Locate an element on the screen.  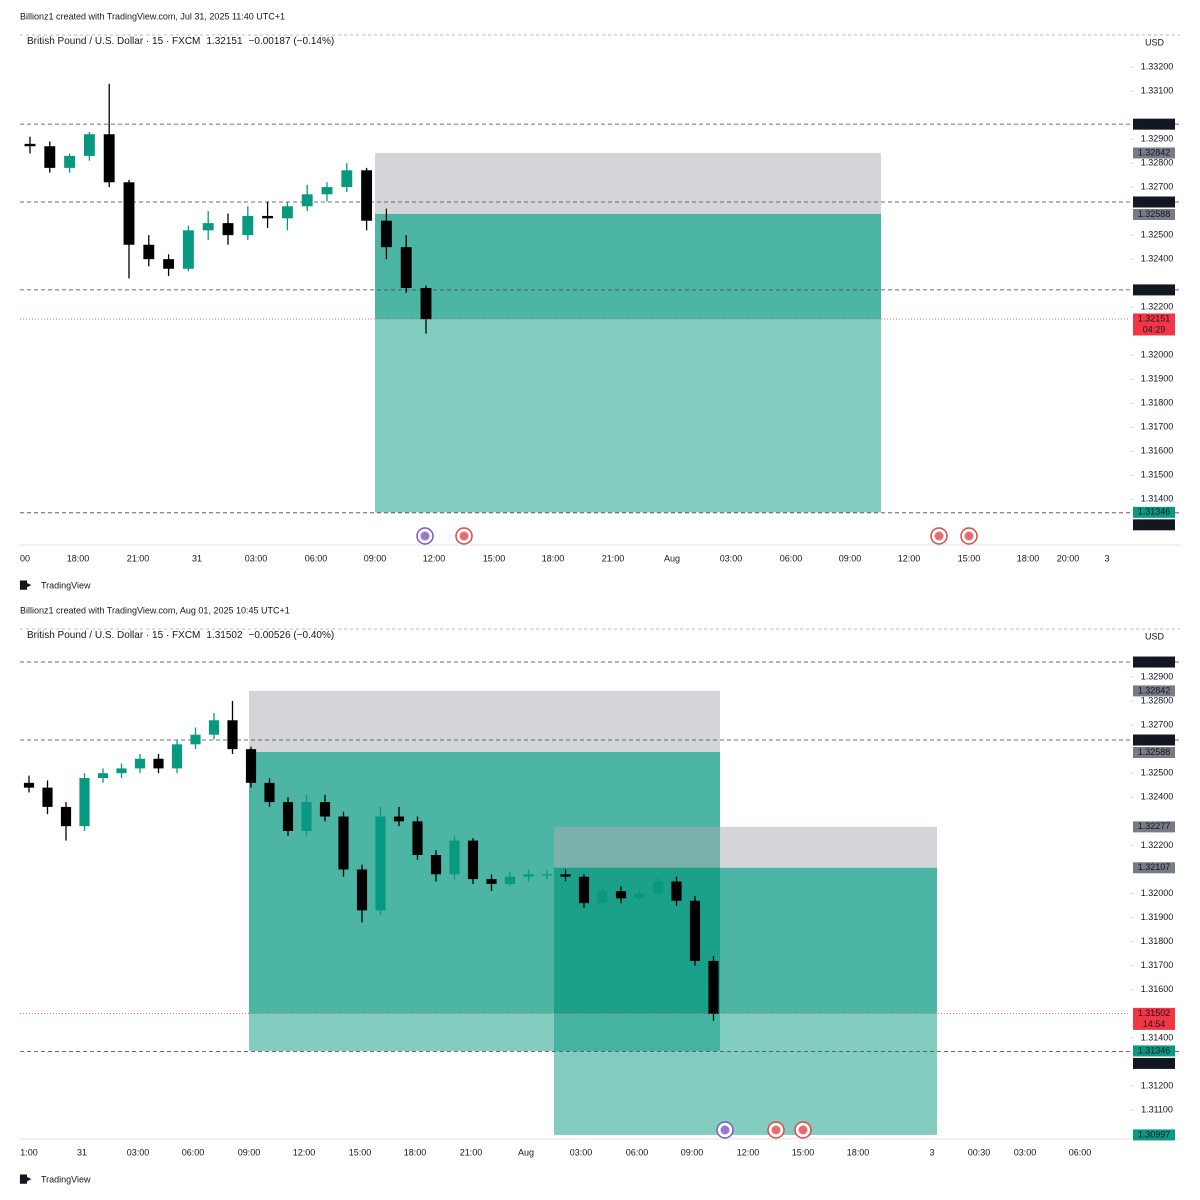
price-badge-label: 1.32151 is located at coordinates (1154, 318).